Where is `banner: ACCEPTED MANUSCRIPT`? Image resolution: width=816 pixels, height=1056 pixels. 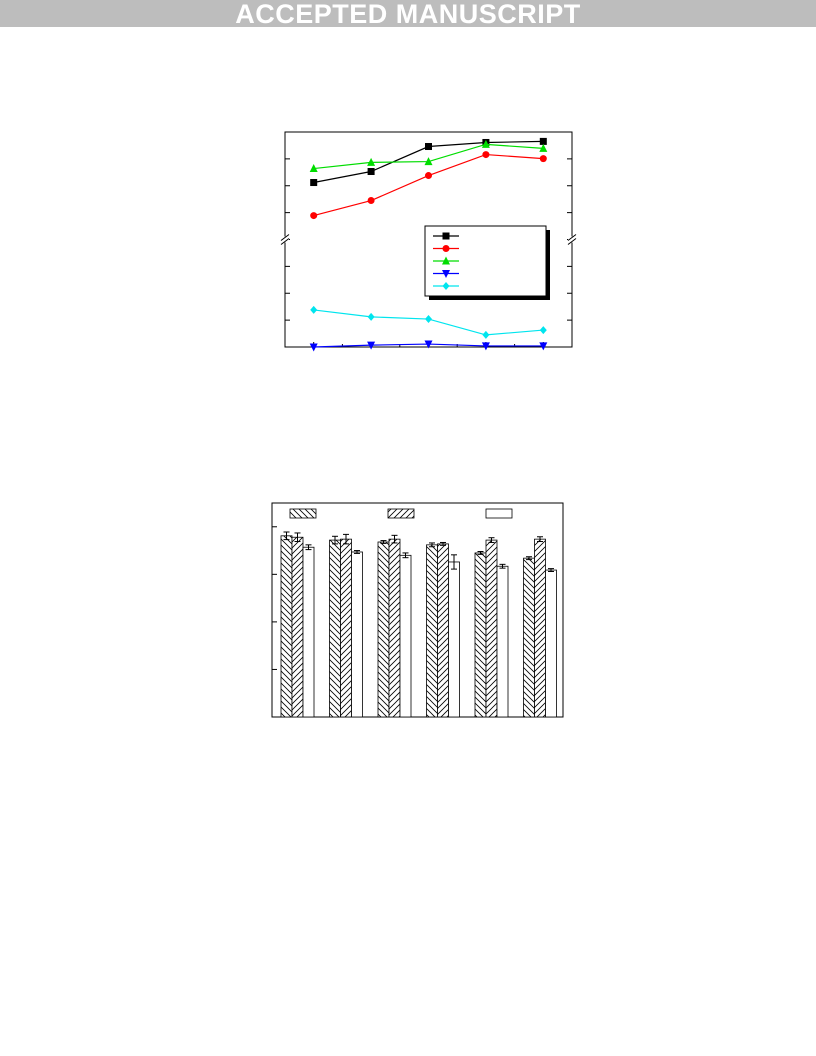 banner: ACCEPTED MANUSCRIPT is located at coordinates (408, 14).